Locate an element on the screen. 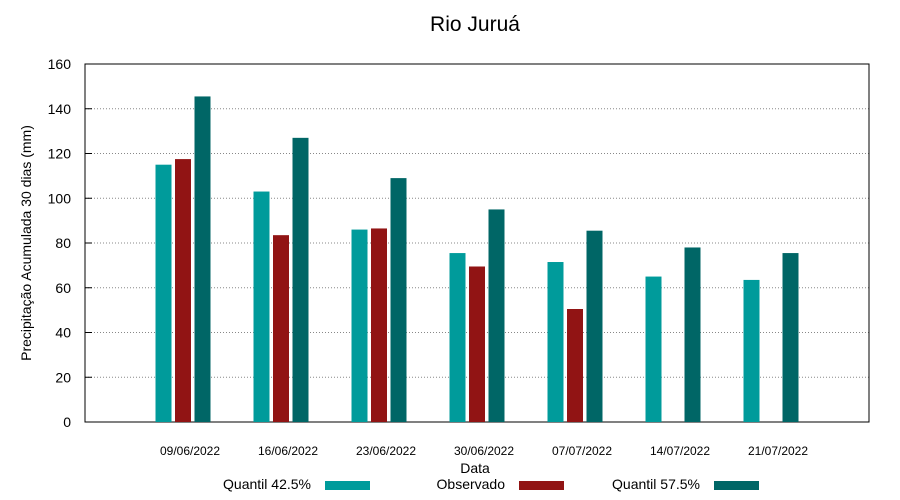 The image size is (900, 500). y-axis-label: Precipitação Acumulada 30 dias (mm) is located at coordinates (26, 243).